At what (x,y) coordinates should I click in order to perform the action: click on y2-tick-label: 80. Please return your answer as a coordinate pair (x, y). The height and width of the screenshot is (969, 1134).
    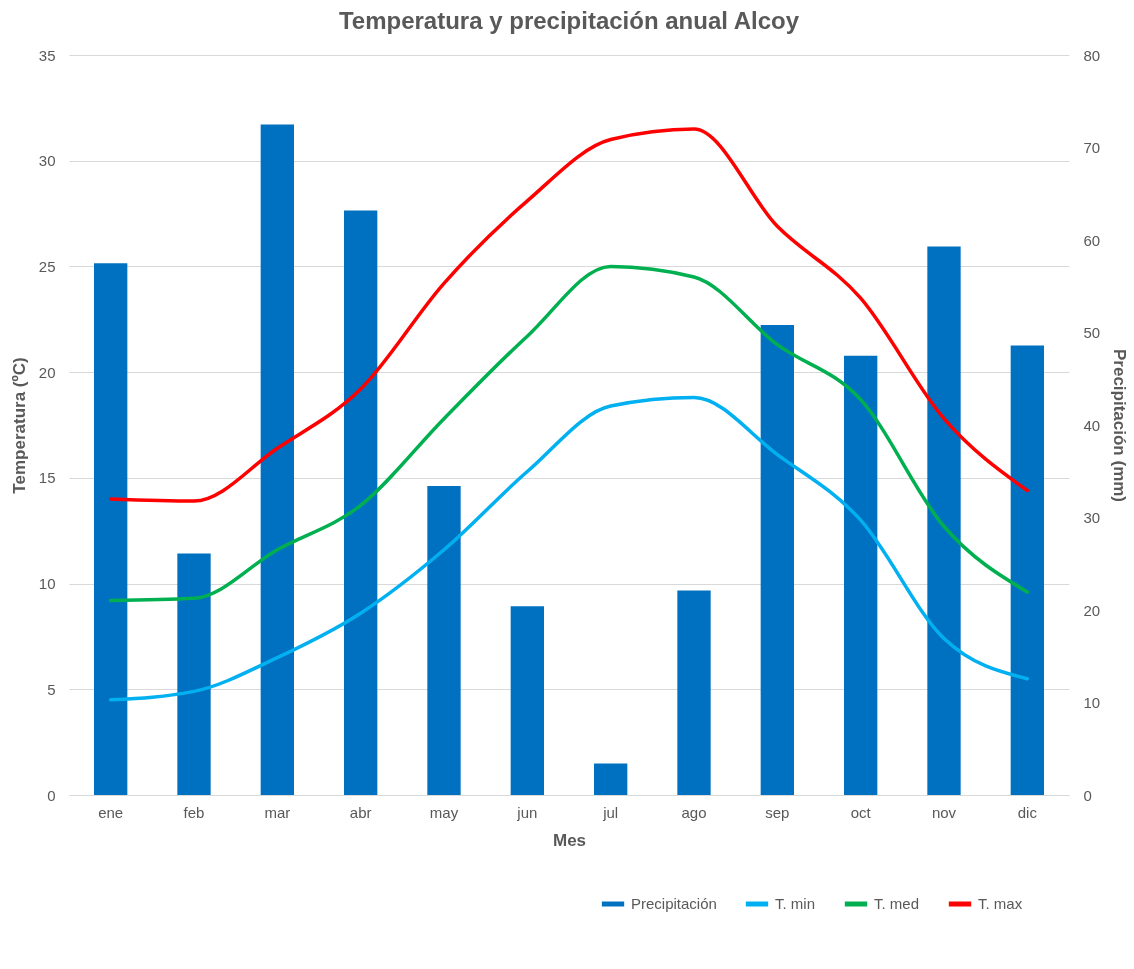
    Looking at the image, I should click on (1092, 55).